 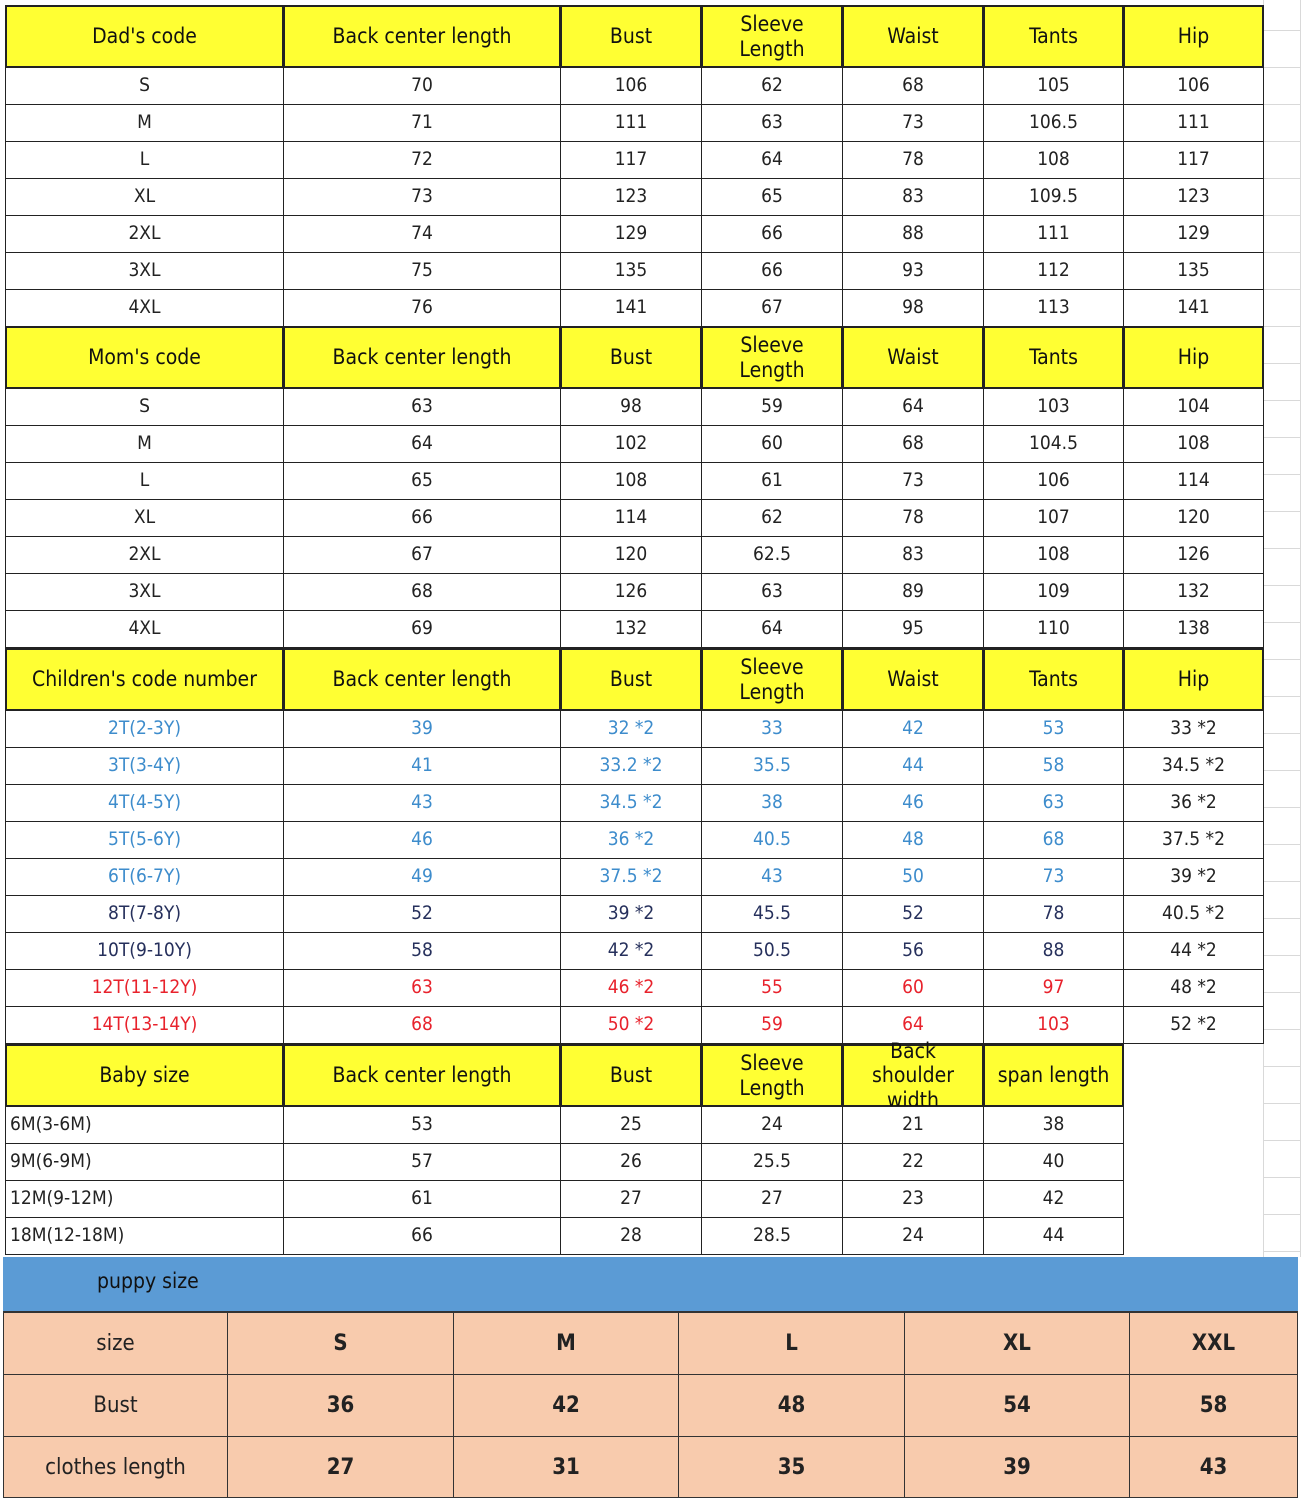 I want to click on dad-table-cell: 112, so click(x=1053, y=271).